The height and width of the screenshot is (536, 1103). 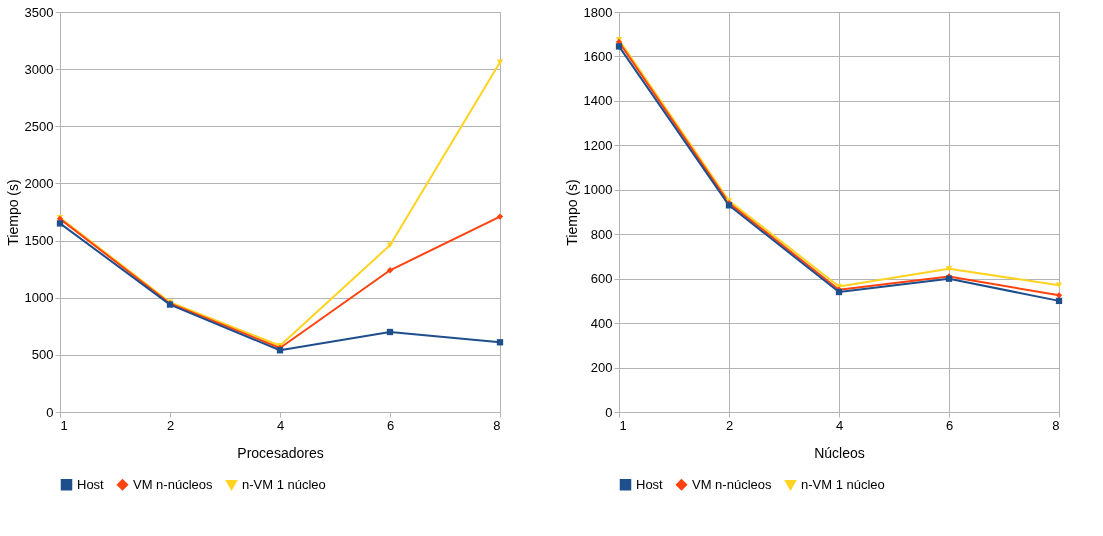 I want to click on y-tick-label: 200, so click(x=601, y=368).